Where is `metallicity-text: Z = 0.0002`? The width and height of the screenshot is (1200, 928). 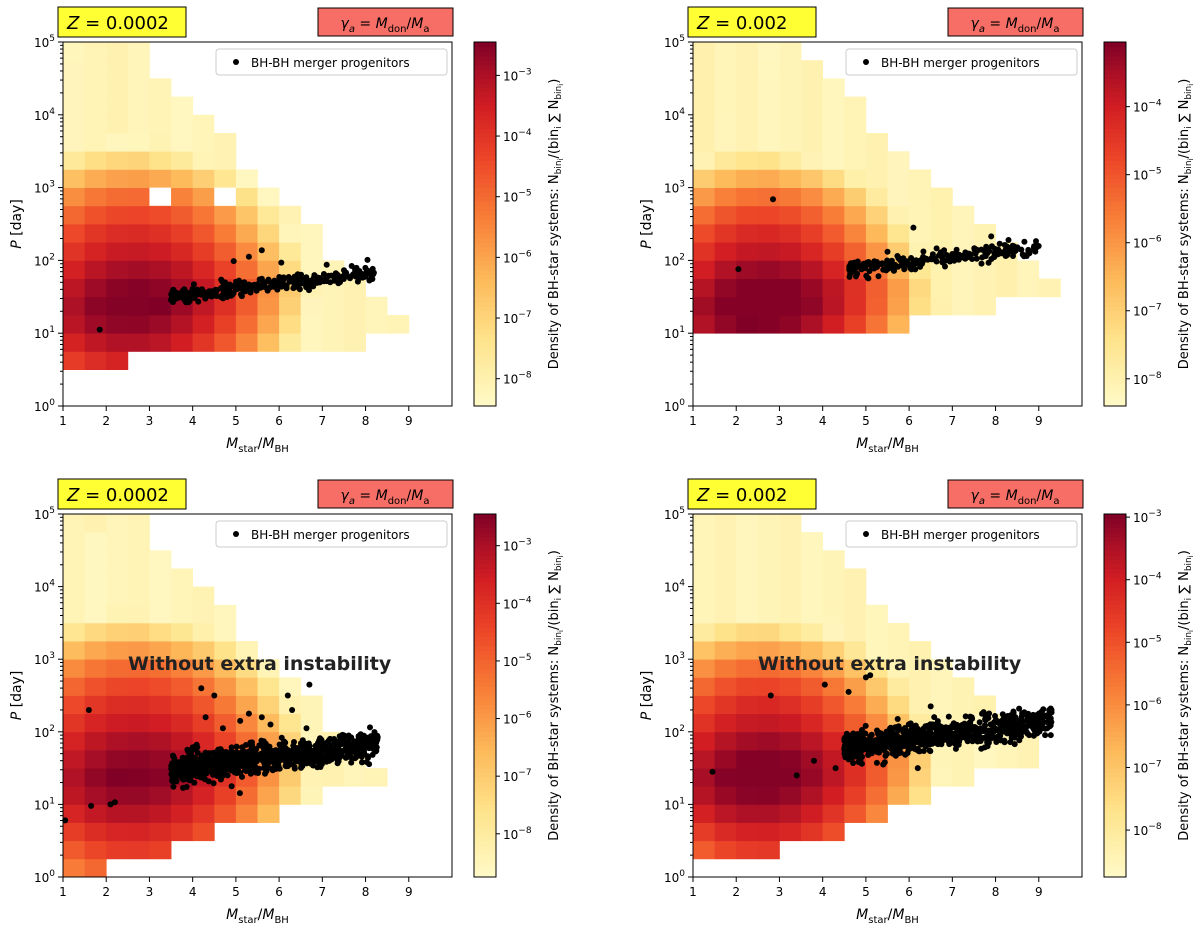 metallicity-text: Z = 0.0002 is located at coordinates (117, 23).